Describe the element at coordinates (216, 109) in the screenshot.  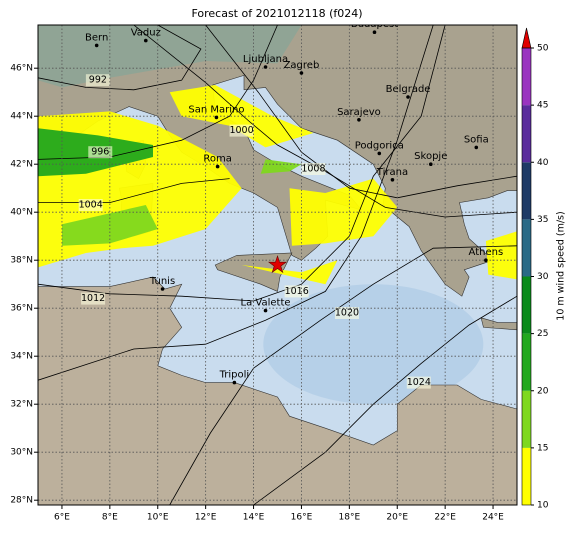
I see `city-label: San Marino` at that location.